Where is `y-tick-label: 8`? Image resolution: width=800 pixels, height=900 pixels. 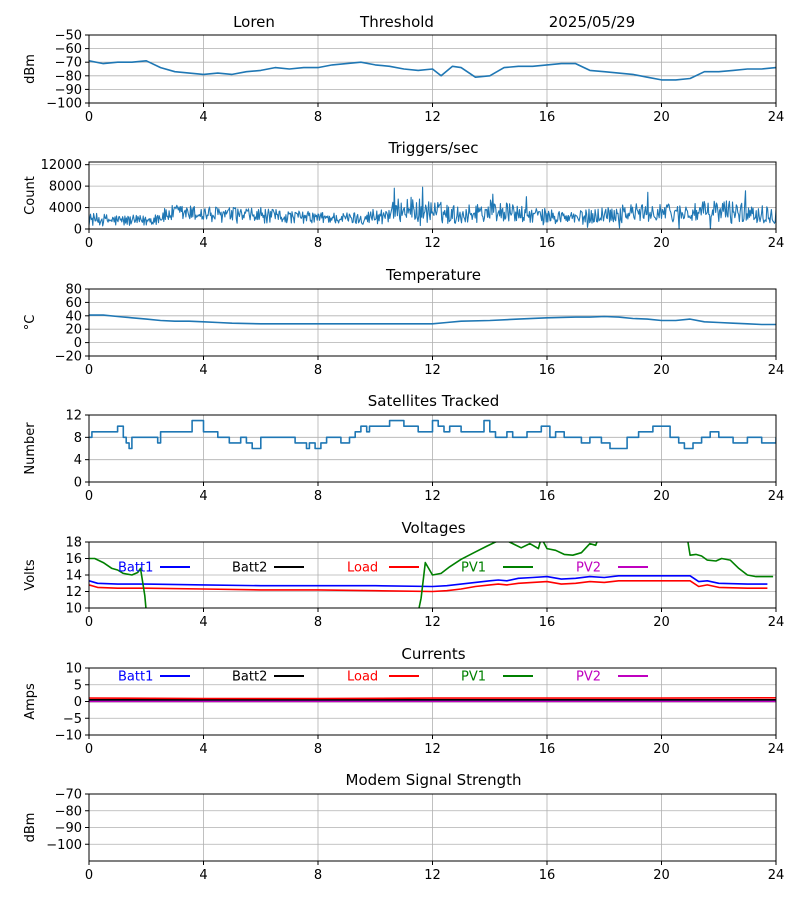 y-tick-label: 8 is located at coordinates (78, 438).